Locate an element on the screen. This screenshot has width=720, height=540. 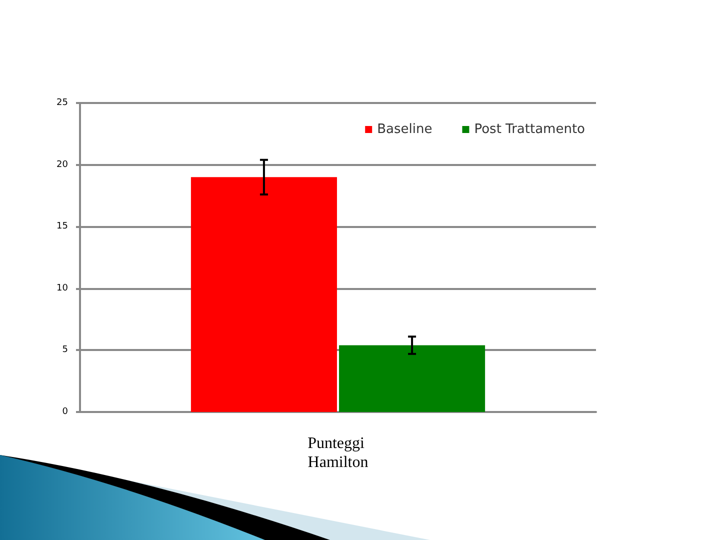
y-tick-label: 10 is located at coordinates (62, 288).